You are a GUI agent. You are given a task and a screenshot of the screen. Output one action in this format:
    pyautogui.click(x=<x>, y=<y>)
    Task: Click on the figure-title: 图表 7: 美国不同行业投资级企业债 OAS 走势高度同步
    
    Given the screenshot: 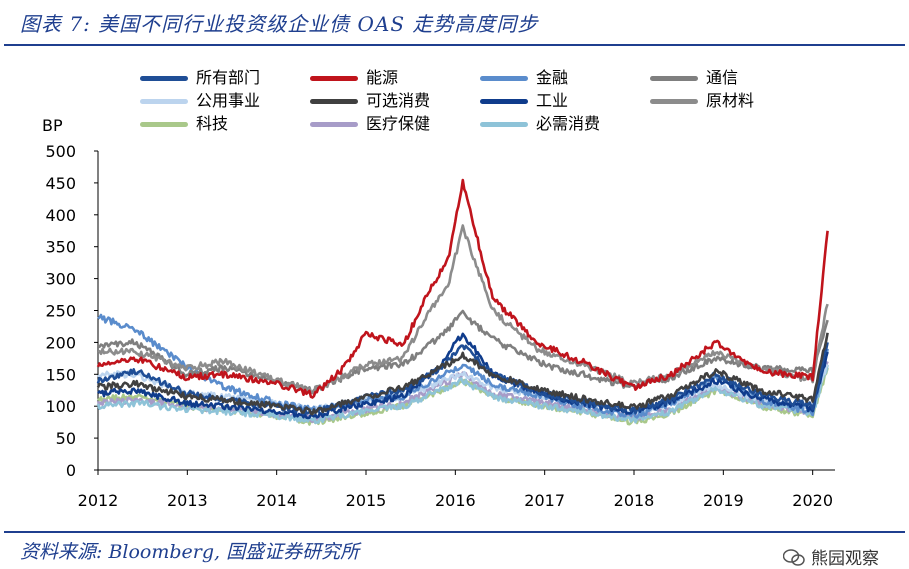 What is the action you would take?
    pyautogui.click(x=279, y=24)
    